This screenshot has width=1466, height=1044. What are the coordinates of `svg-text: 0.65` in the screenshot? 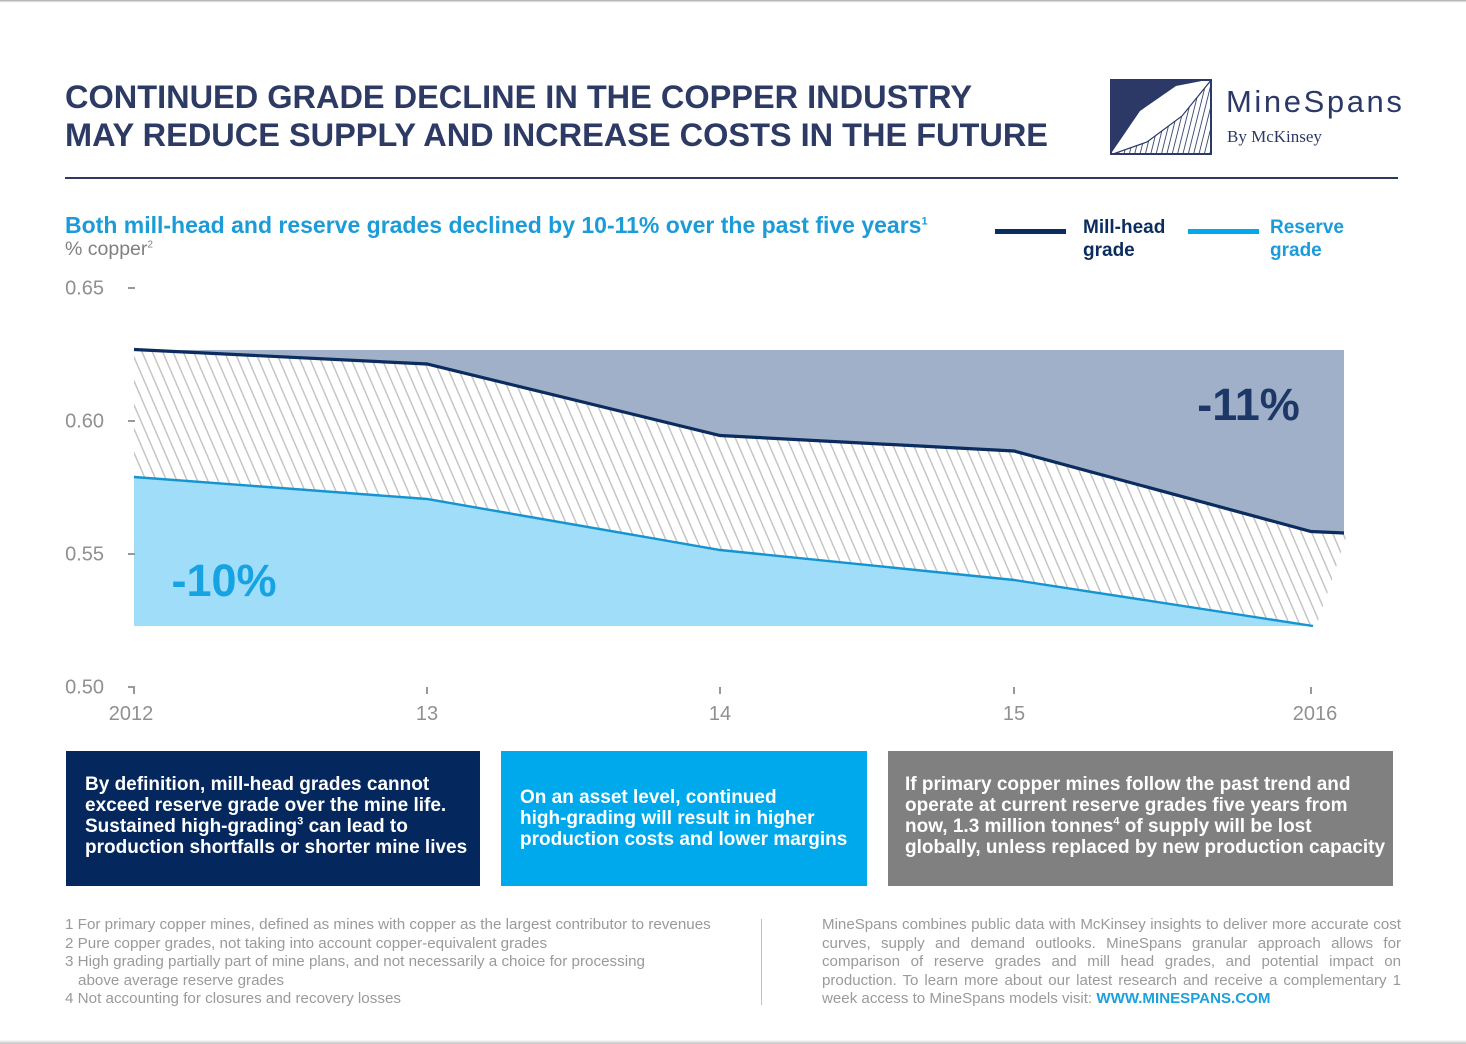 It's located at (84, 289).